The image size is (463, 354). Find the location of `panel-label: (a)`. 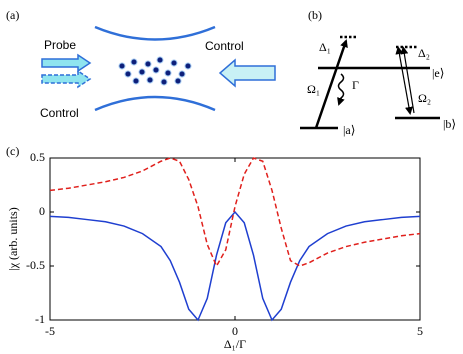

panel-label: (a) is located at coordinates (12, 15).